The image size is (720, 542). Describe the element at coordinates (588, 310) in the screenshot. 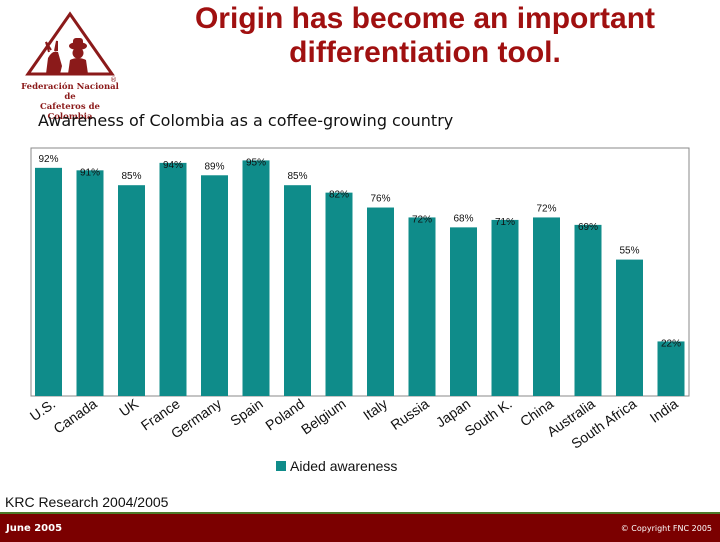

I see `bar-australia` at that location.